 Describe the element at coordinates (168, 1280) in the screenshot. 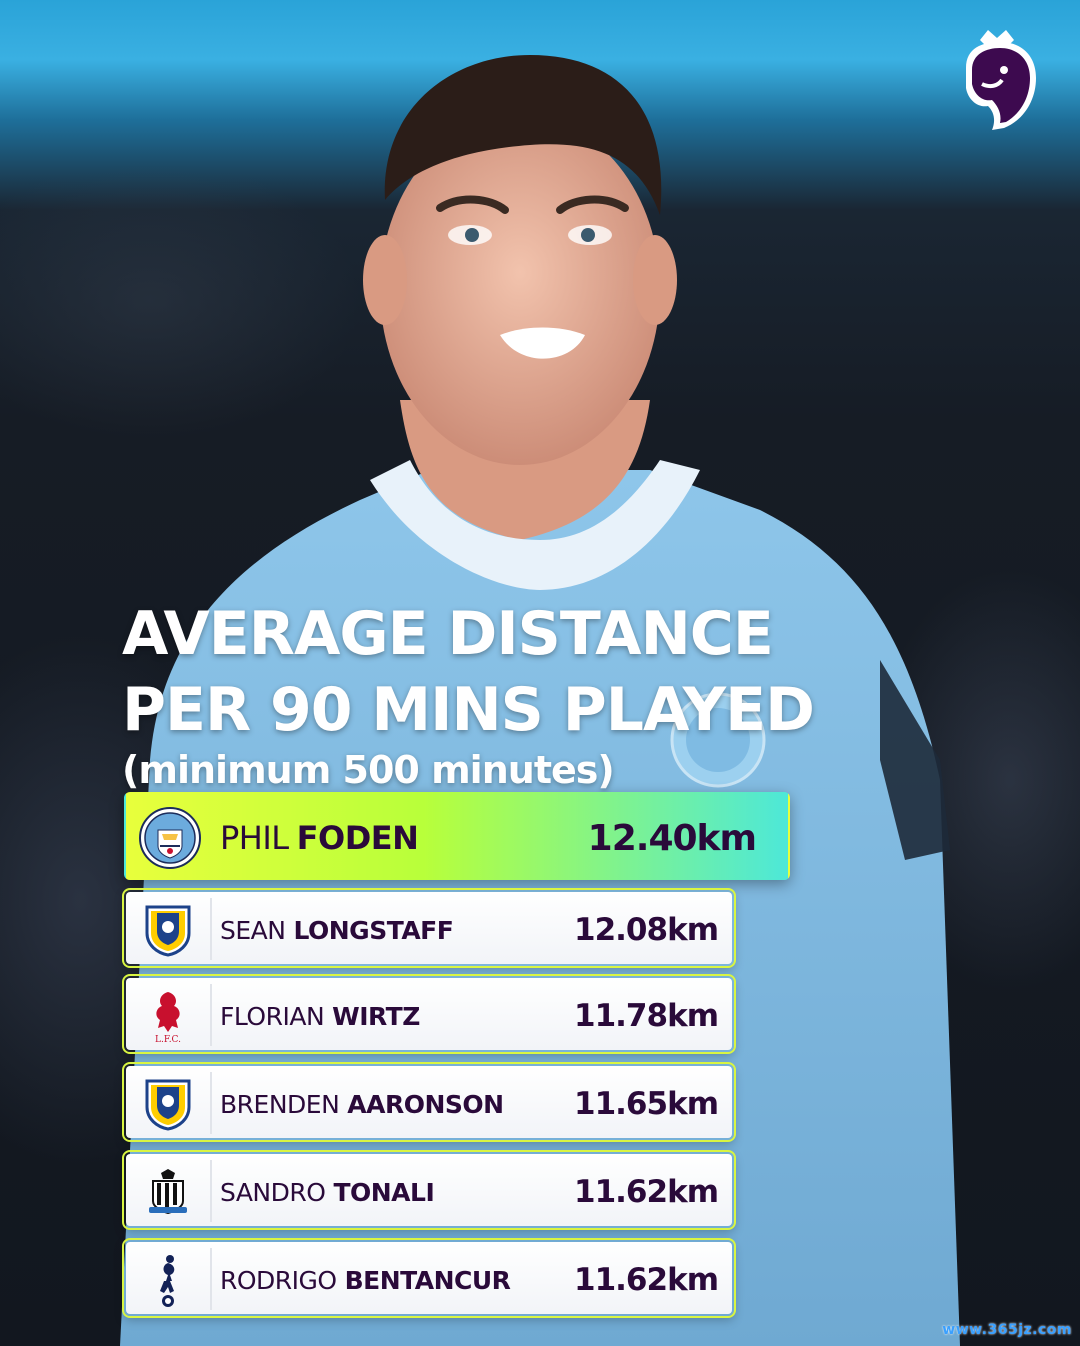

I see `tottenham-crest-icon` at that location.